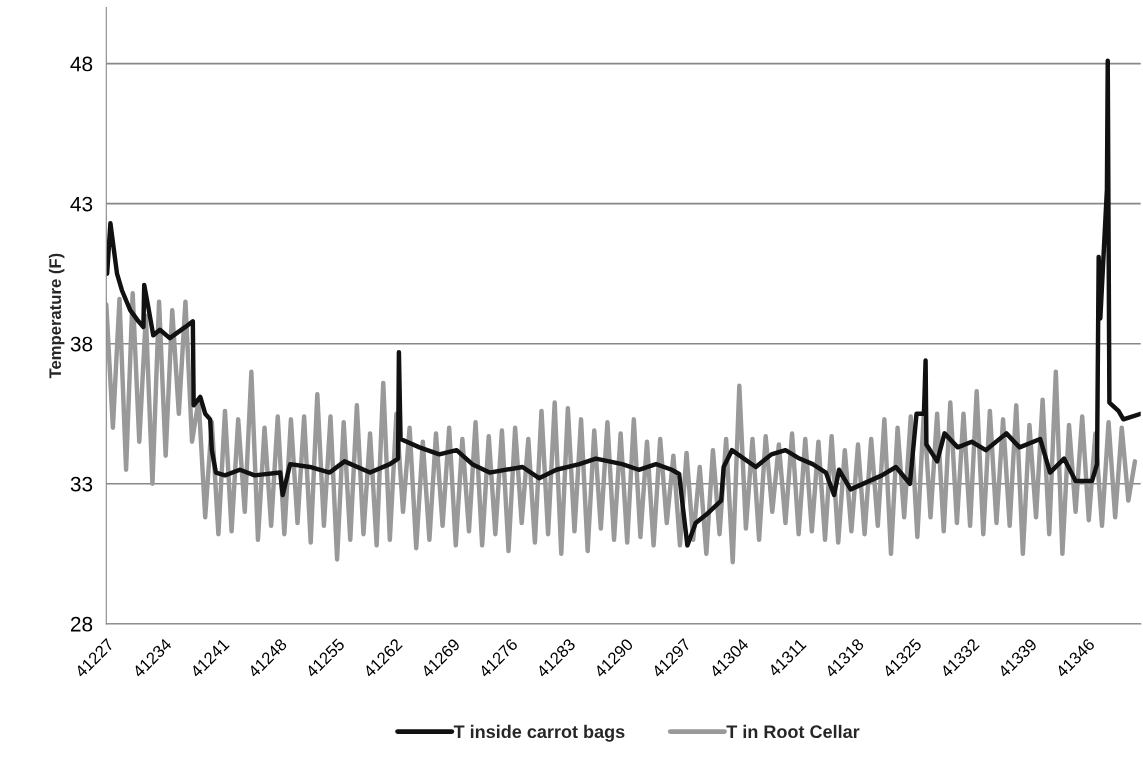  What do you see at coordinates (81, 204) in the screenshot?
I see `y-tick-label: 43` at bounding box center [81, 204].